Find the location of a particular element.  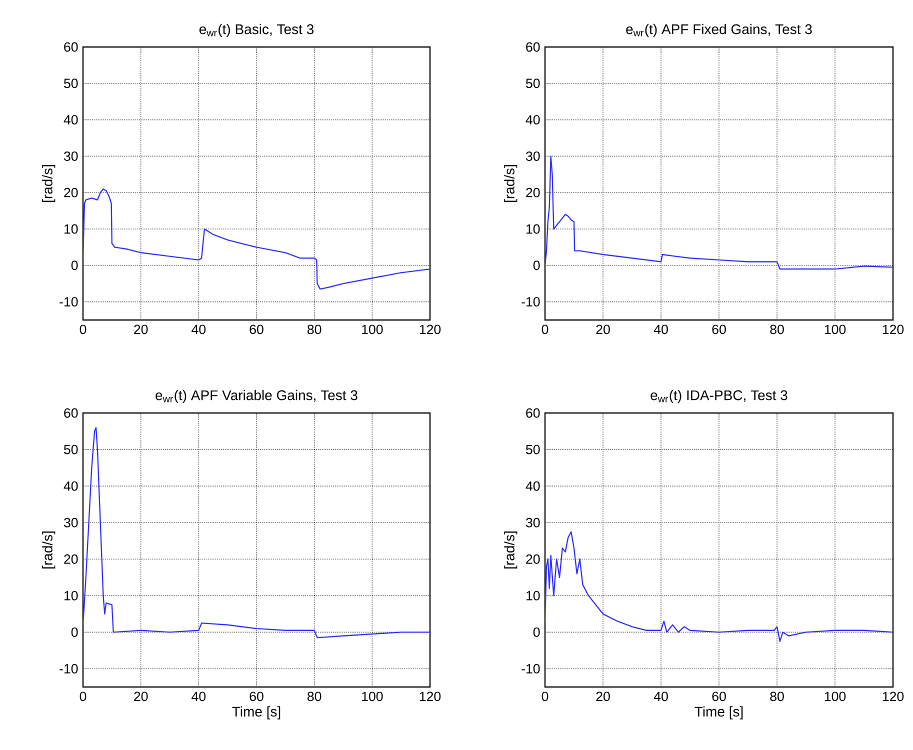

chart-title: e$_{wr}$(t) APF Fixed Gains, Test 3 is located at coordinates (719, 30).